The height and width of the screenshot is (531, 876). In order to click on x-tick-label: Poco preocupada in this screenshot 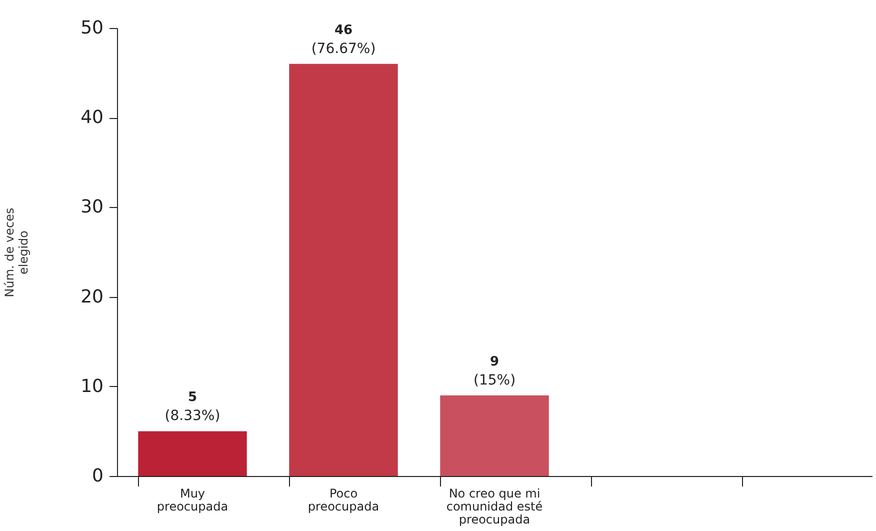, I will do `click(344, 500)`.